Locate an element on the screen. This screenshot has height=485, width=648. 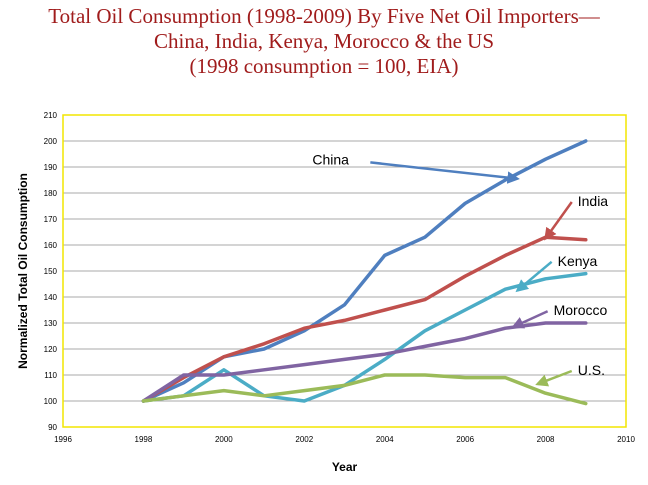
series-arrow-u-s is located at coordinates (554, 378).